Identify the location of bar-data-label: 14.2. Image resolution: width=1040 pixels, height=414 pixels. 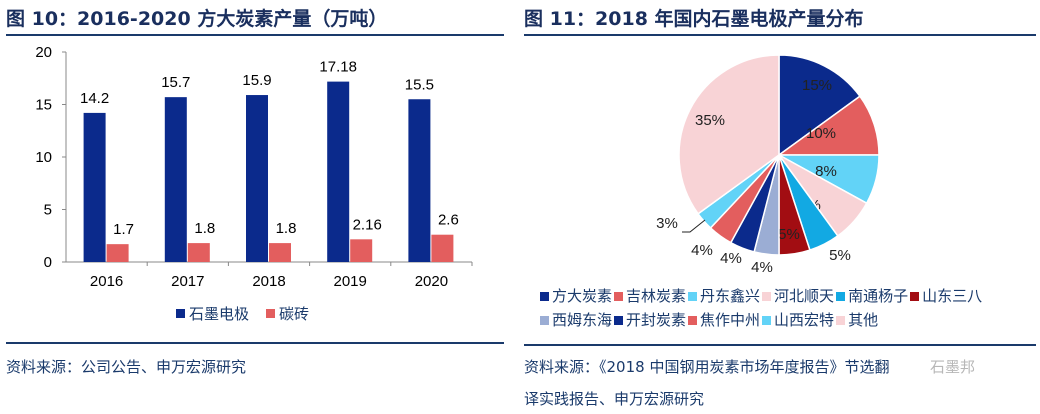
(94, 98).